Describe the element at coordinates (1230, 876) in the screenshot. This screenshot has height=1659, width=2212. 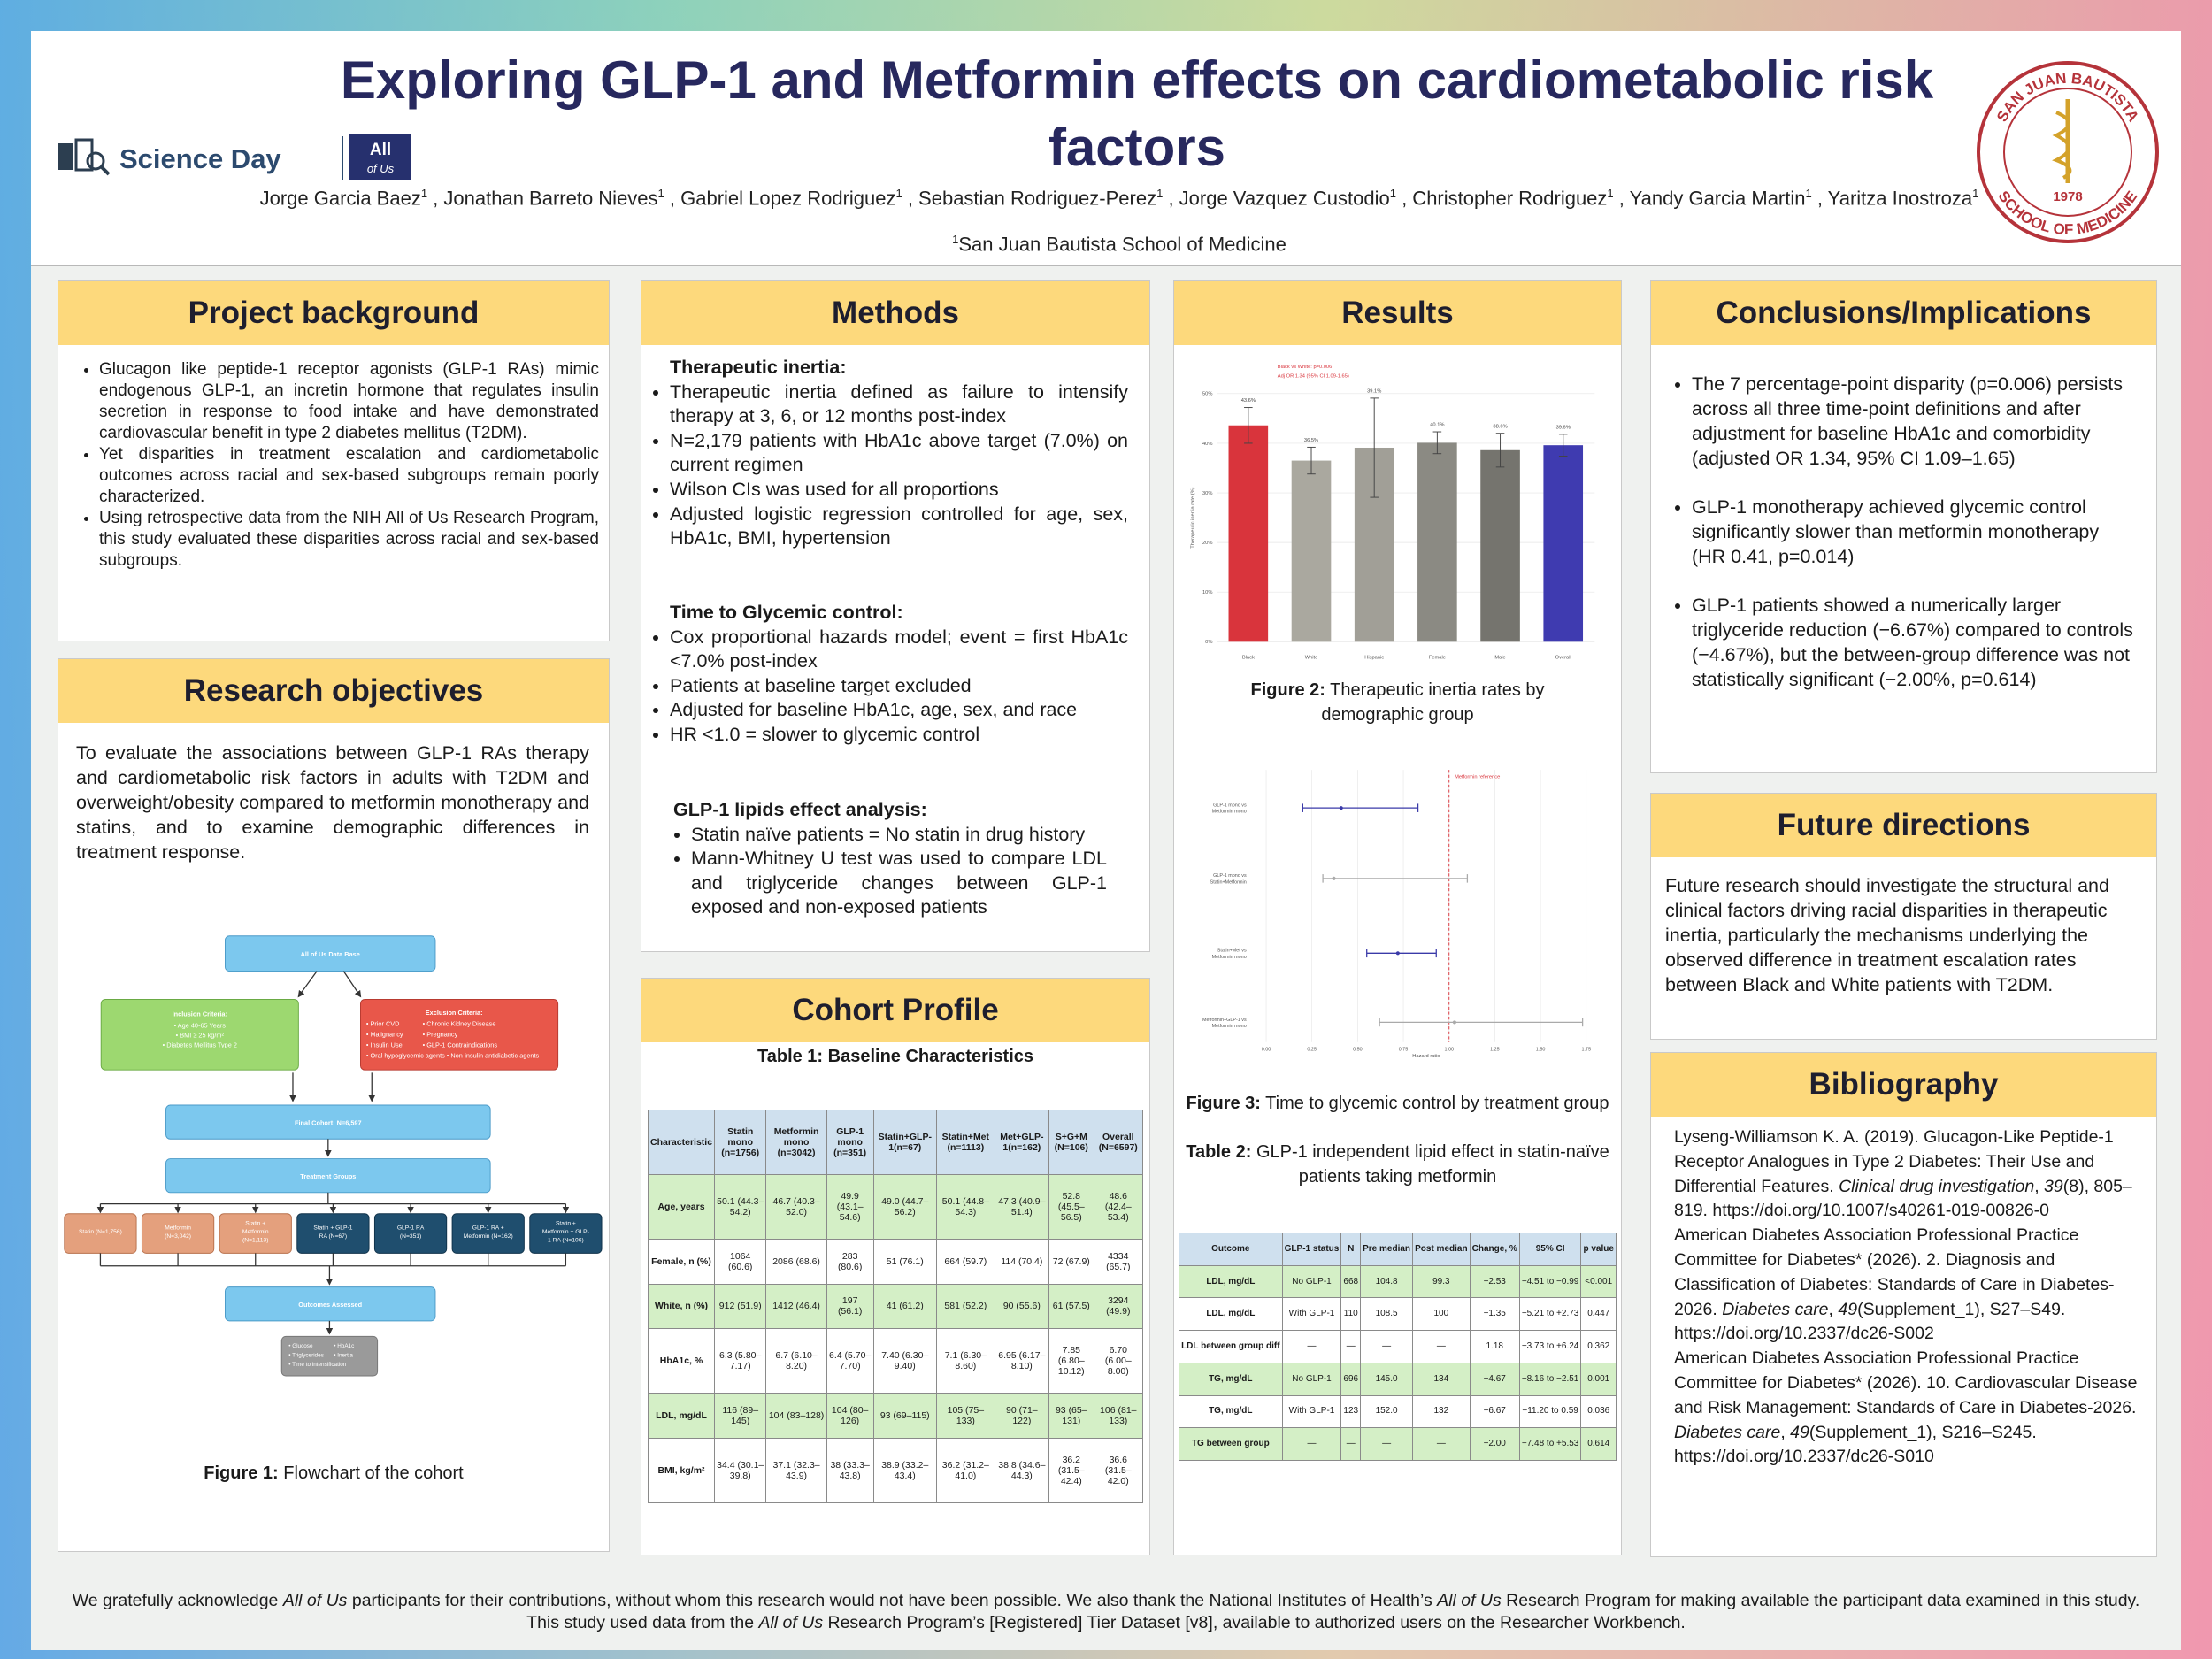
I see `y-tick-label: GLP-1 mono vs` at that location.